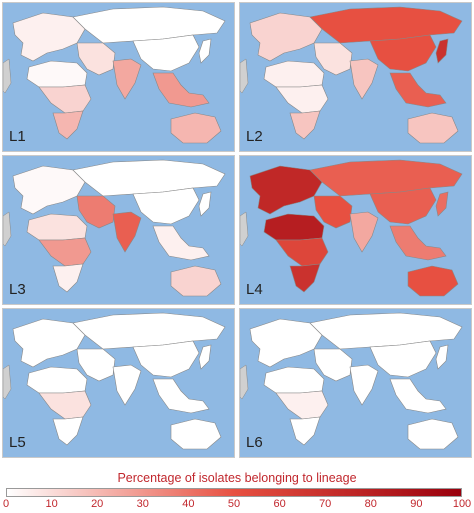 The height and width of the screenshot is (513, 474). Describe the element at coordinates (279, 504) in the screenshot. I see `legend-tick: 60` at that location.